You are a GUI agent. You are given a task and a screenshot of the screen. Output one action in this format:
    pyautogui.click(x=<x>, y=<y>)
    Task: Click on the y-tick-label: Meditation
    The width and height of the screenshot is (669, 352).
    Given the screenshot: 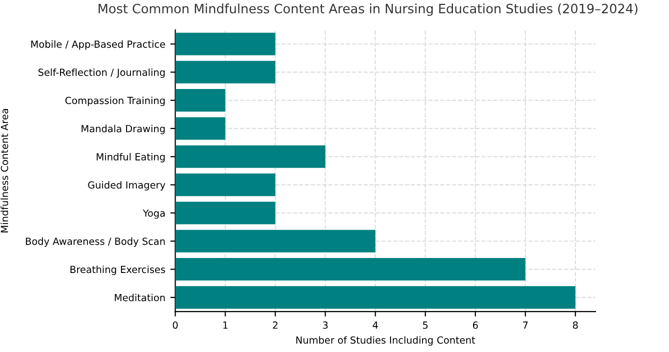 What is the action you would take?
    pyautogui.click(x=139, y=298)
    